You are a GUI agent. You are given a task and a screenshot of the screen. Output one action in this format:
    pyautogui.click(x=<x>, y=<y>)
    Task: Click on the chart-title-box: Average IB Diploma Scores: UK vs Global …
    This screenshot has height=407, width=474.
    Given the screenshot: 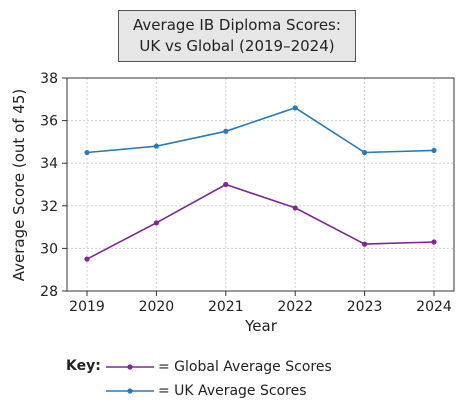 What is the action you would take?
    pyautogui.click(x=237, y=36)
    